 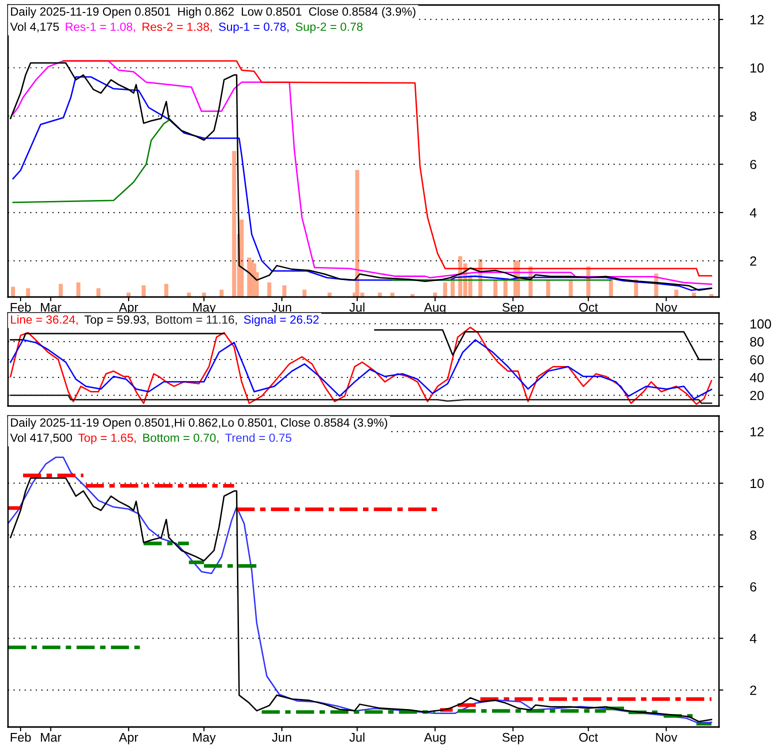 I want to click on text: Vol 417,500, so click(x=41, y=438).